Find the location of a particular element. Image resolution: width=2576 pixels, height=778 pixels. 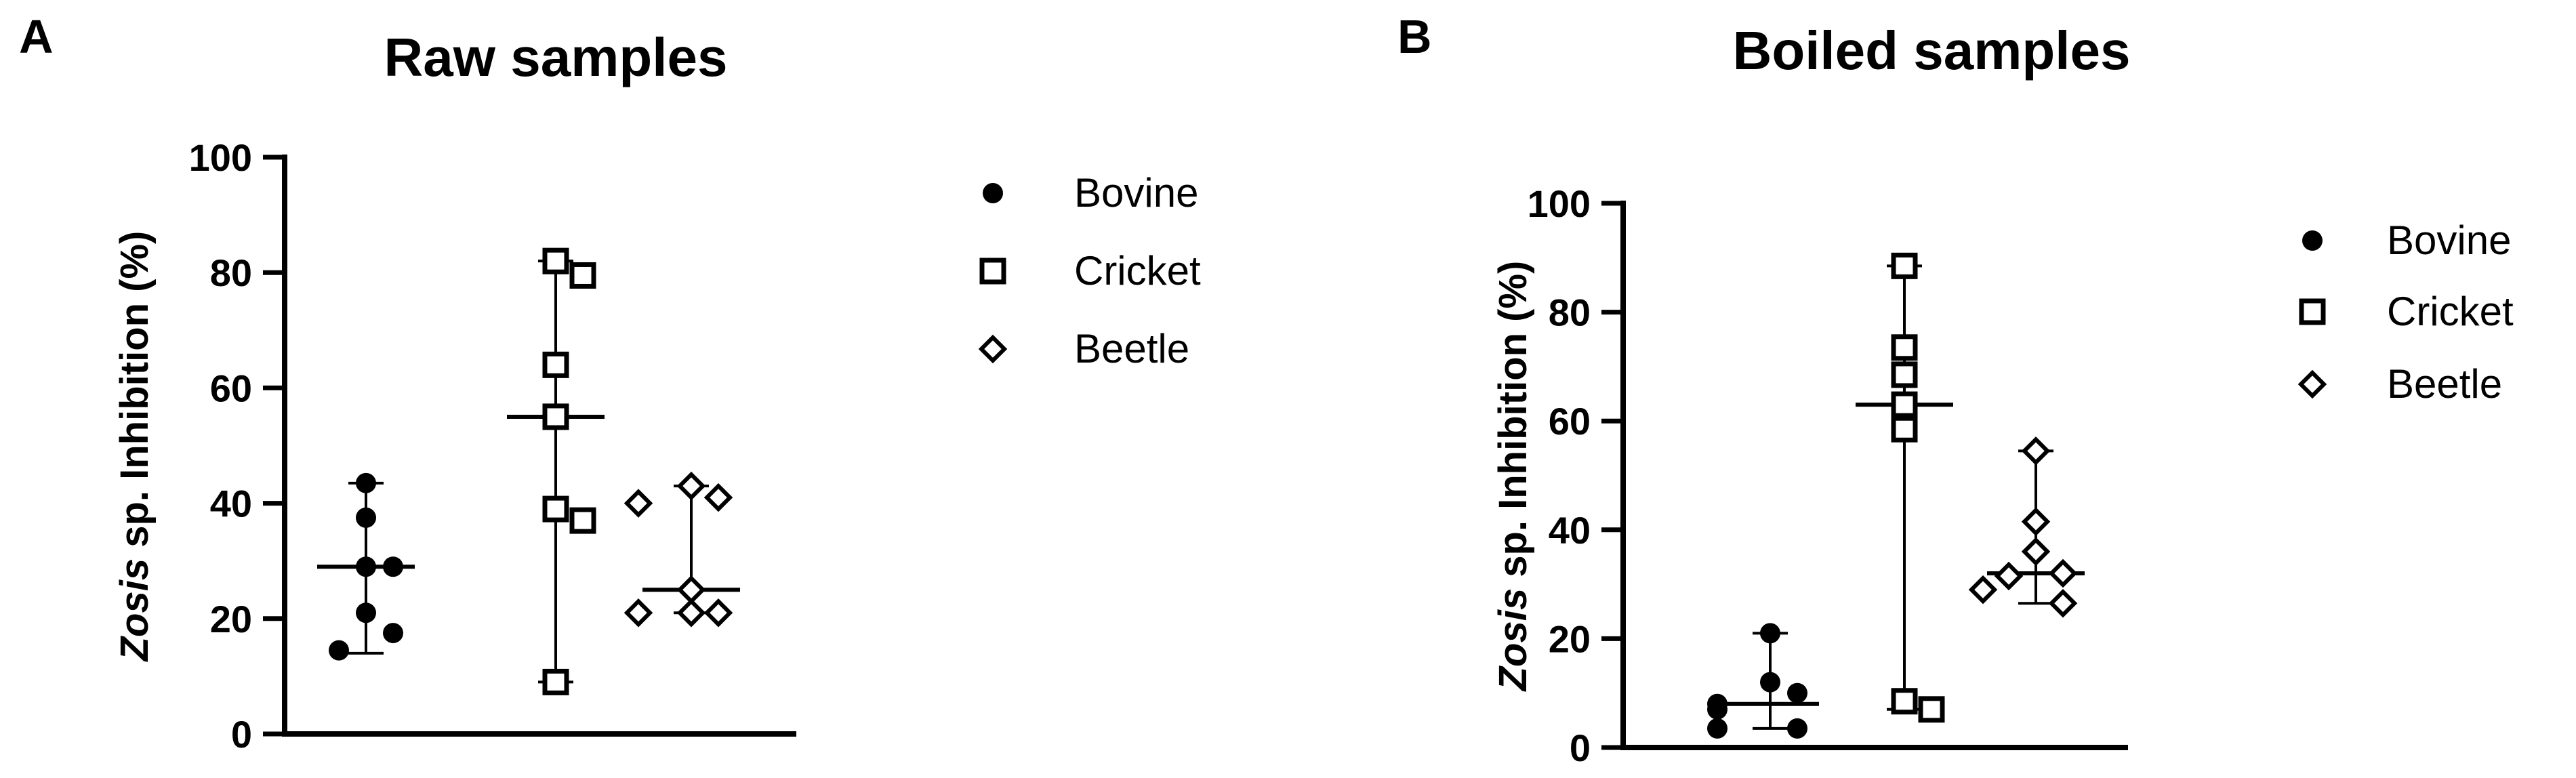

chart-title: Raw samples is located at coordinates (556, 57).